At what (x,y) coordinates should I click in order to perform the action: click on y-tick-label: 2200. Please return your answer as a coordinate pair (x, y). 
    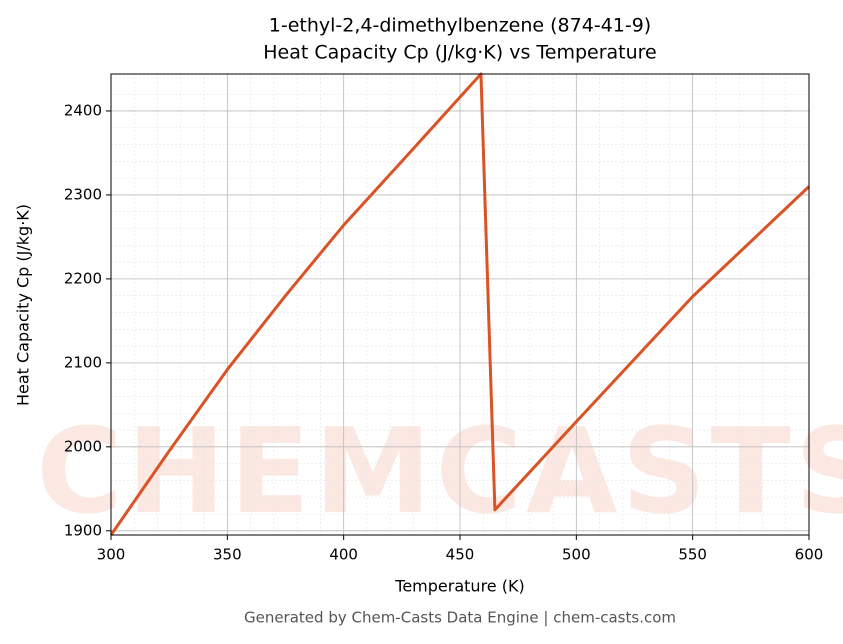
    Looking at the image, I should click on (83, 278).